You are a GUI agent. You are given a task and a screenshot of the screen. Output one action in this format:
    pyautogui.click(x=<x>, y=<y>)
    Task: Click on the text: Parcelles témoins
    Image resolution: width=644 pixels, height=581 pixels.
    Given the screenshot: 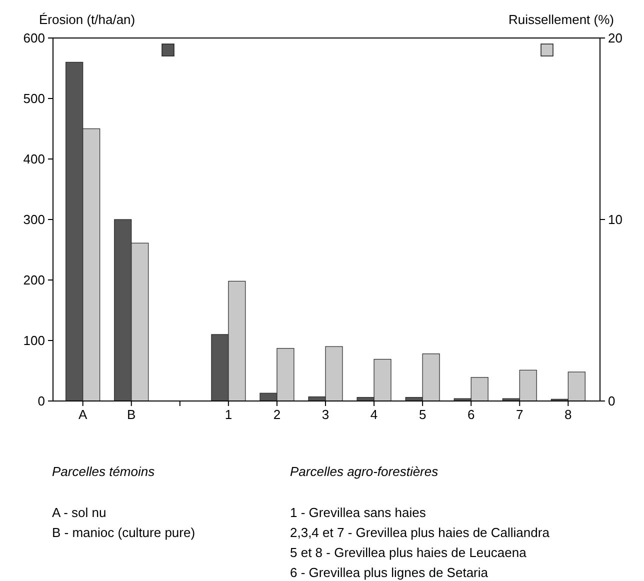 What is the action you would take?
    pyautogui.click(x=104, y=471)
    